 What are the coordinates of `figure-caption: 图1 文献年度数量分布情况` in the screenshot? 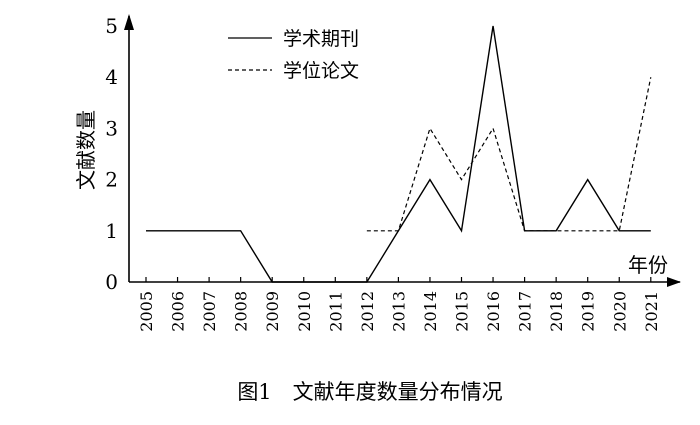 It's located at (369, 392).